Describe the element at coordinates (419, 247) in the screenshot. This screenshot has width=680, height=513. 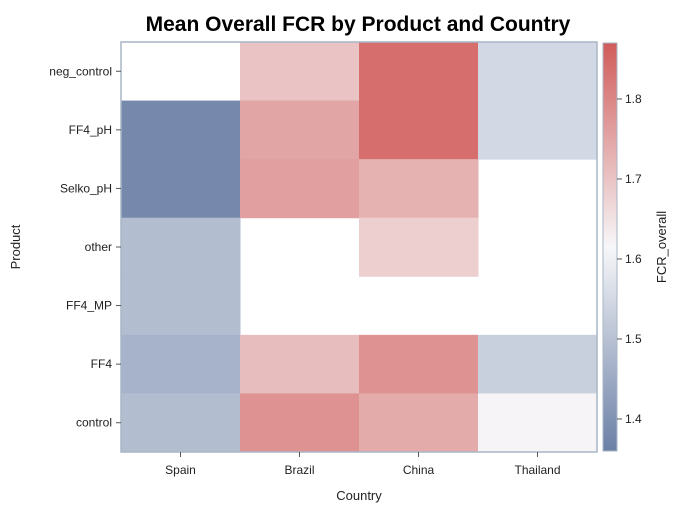
I see `heatmap-cell-other-China` at that location.